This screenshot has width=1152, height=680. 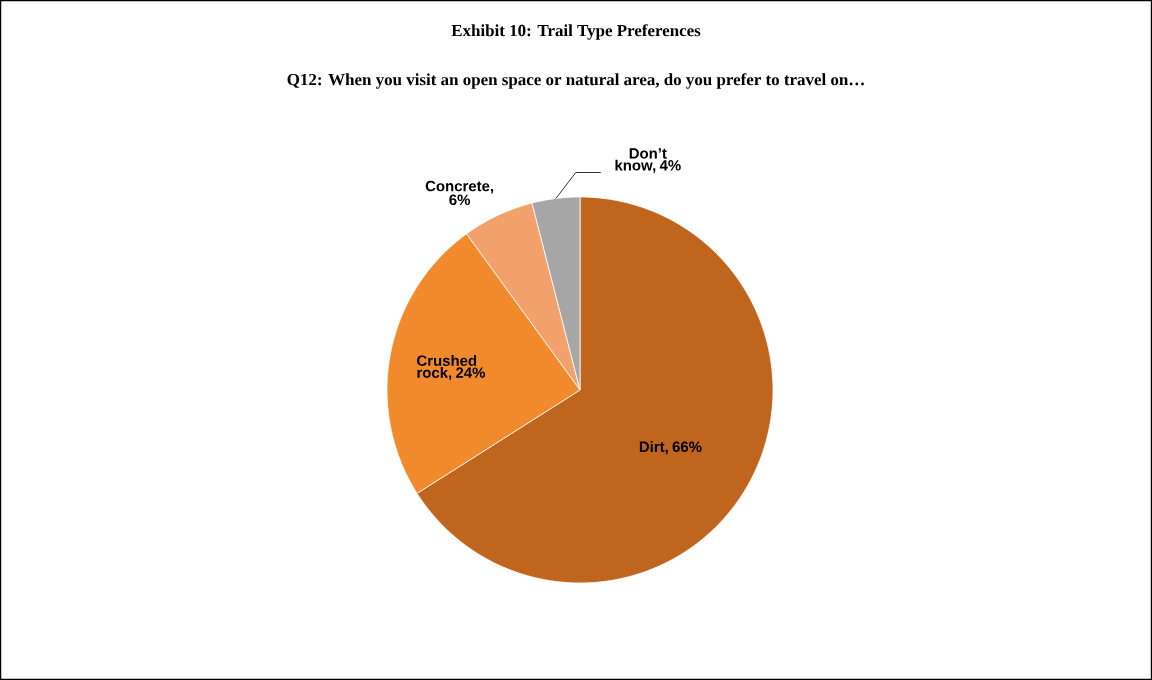 I want to click on slice-label: Concrete, 6%, so click(x=459, y=193).